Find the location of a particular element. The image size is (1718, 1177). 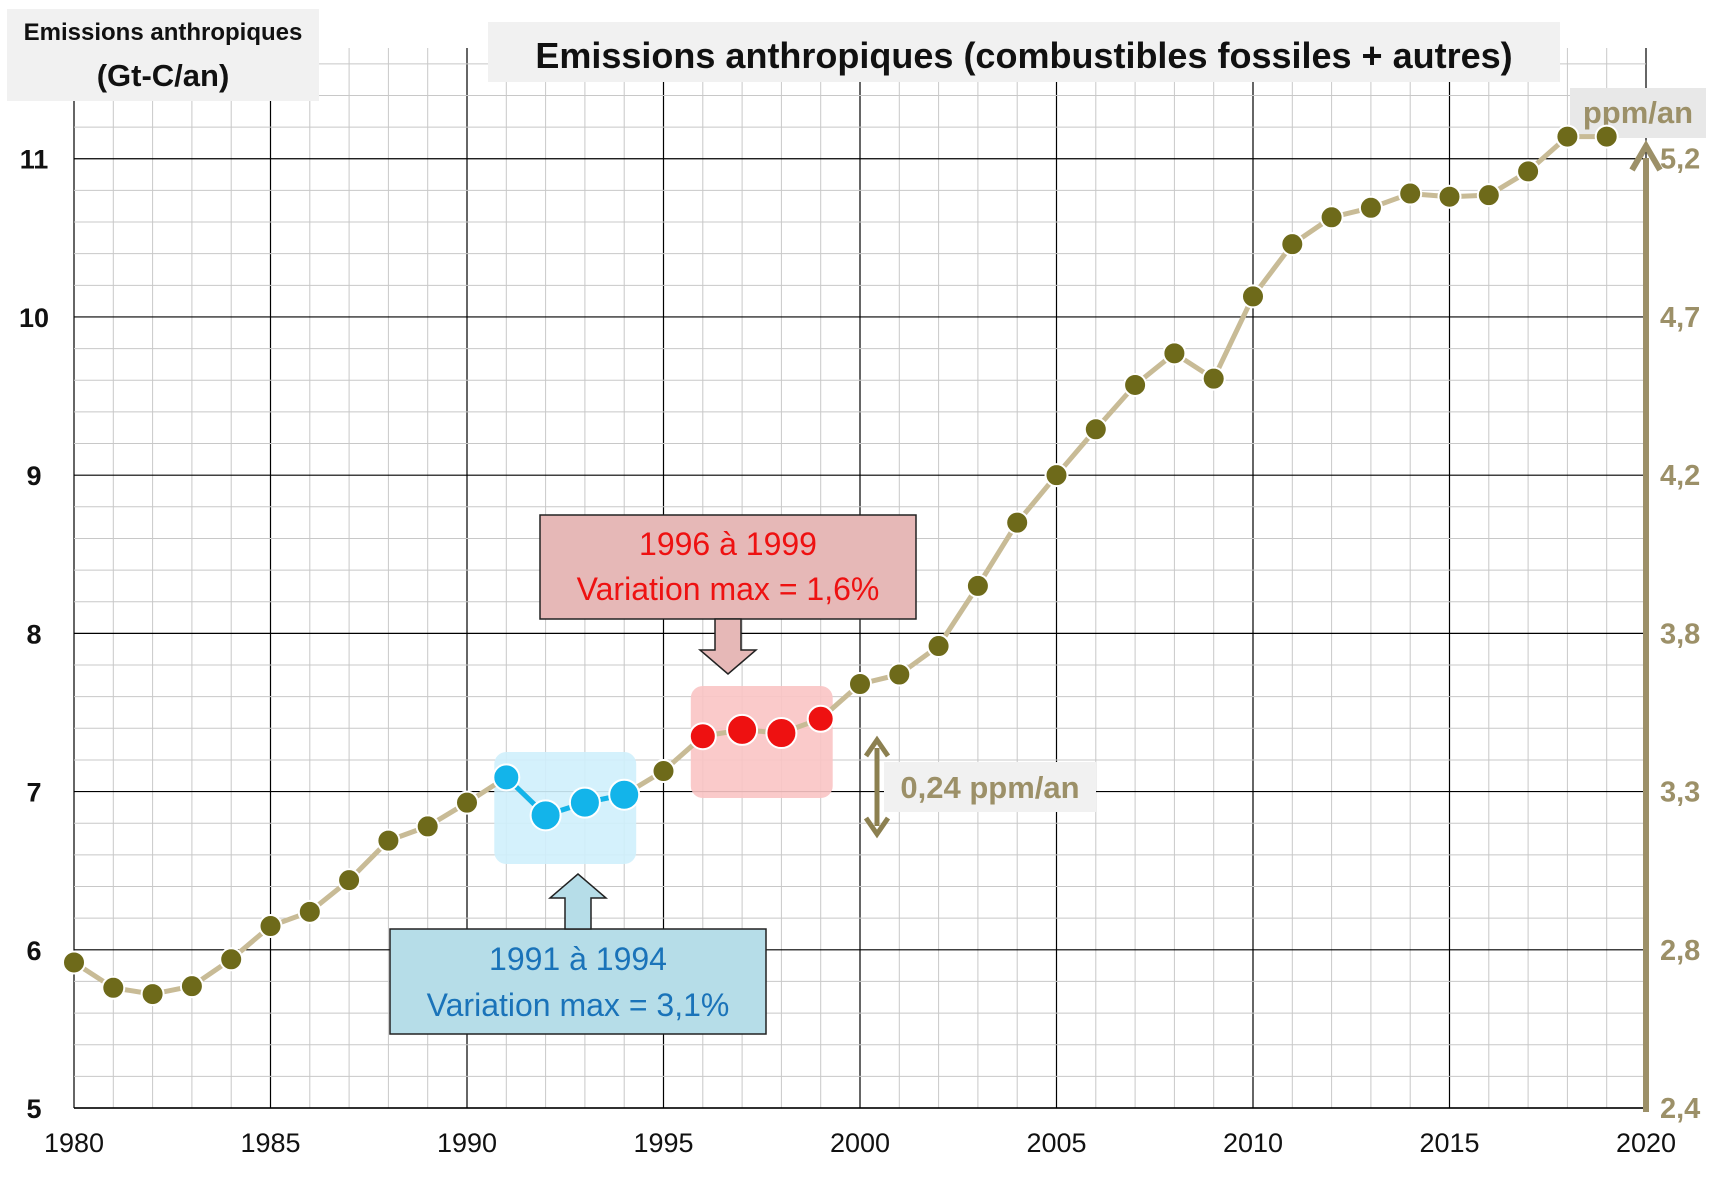

y2-axis-label-background is located at coordinates (1638, 113).